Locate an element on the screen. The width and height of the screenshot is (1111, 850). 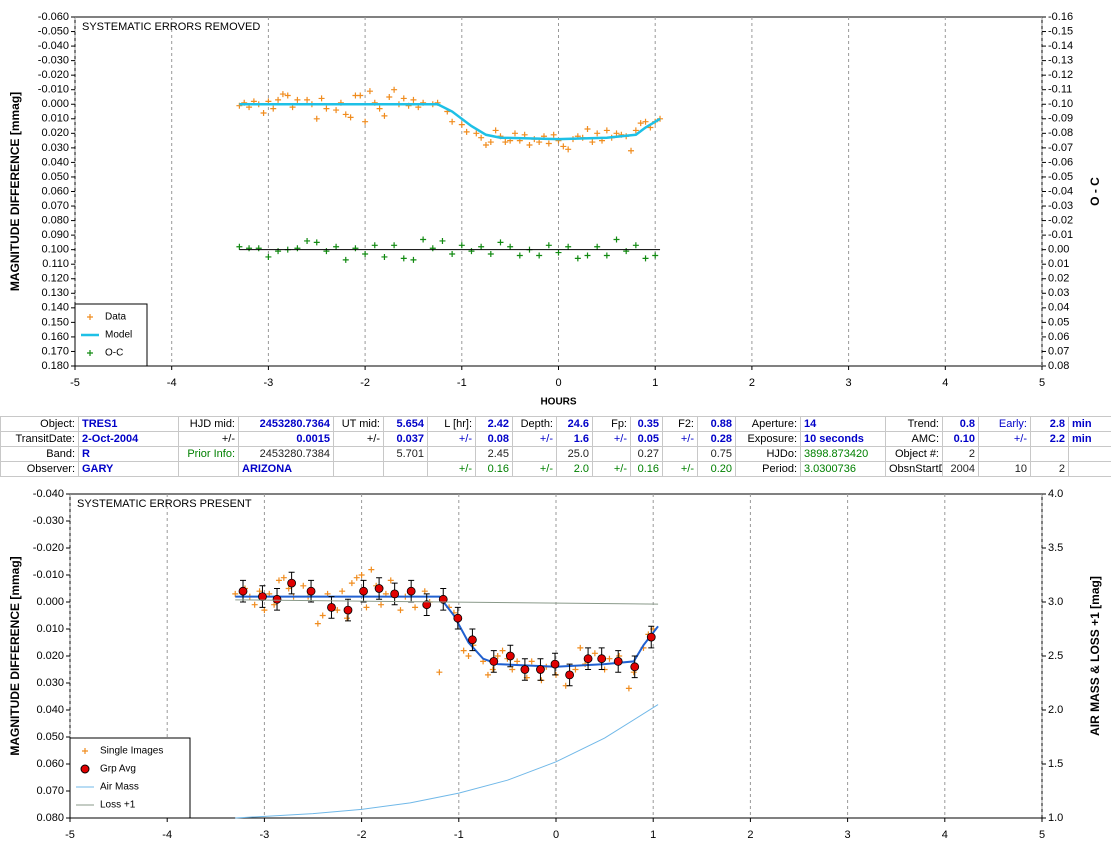
y2-tick-label: 0.04 is located at coordinates (1058, 308).